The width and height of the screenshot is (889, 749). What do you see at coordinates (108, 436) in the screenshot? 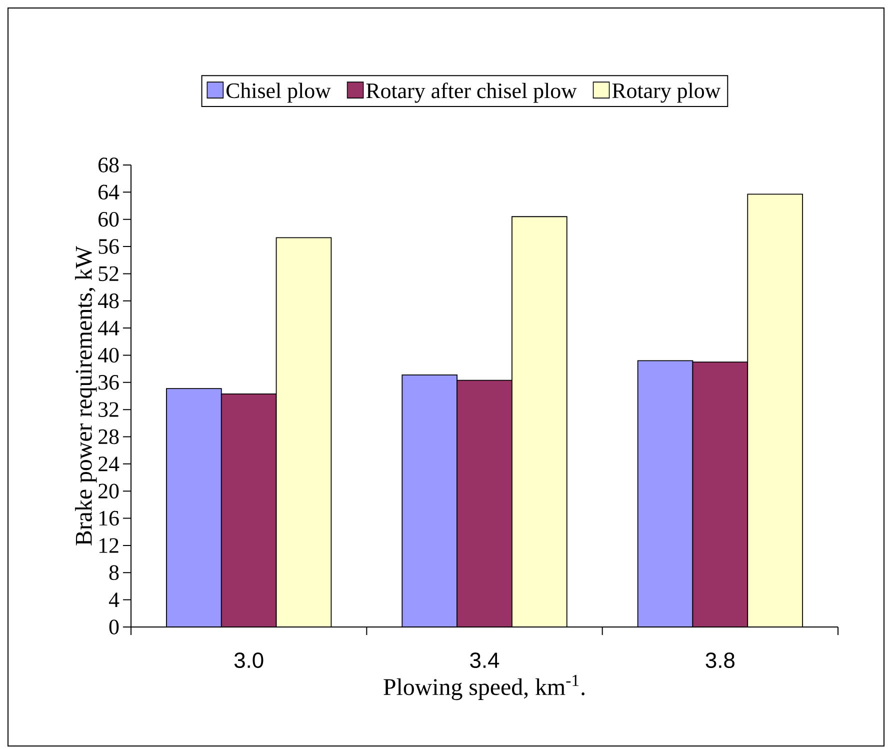
I see `y-tick-label: 28` at bounding box center [108, 436].